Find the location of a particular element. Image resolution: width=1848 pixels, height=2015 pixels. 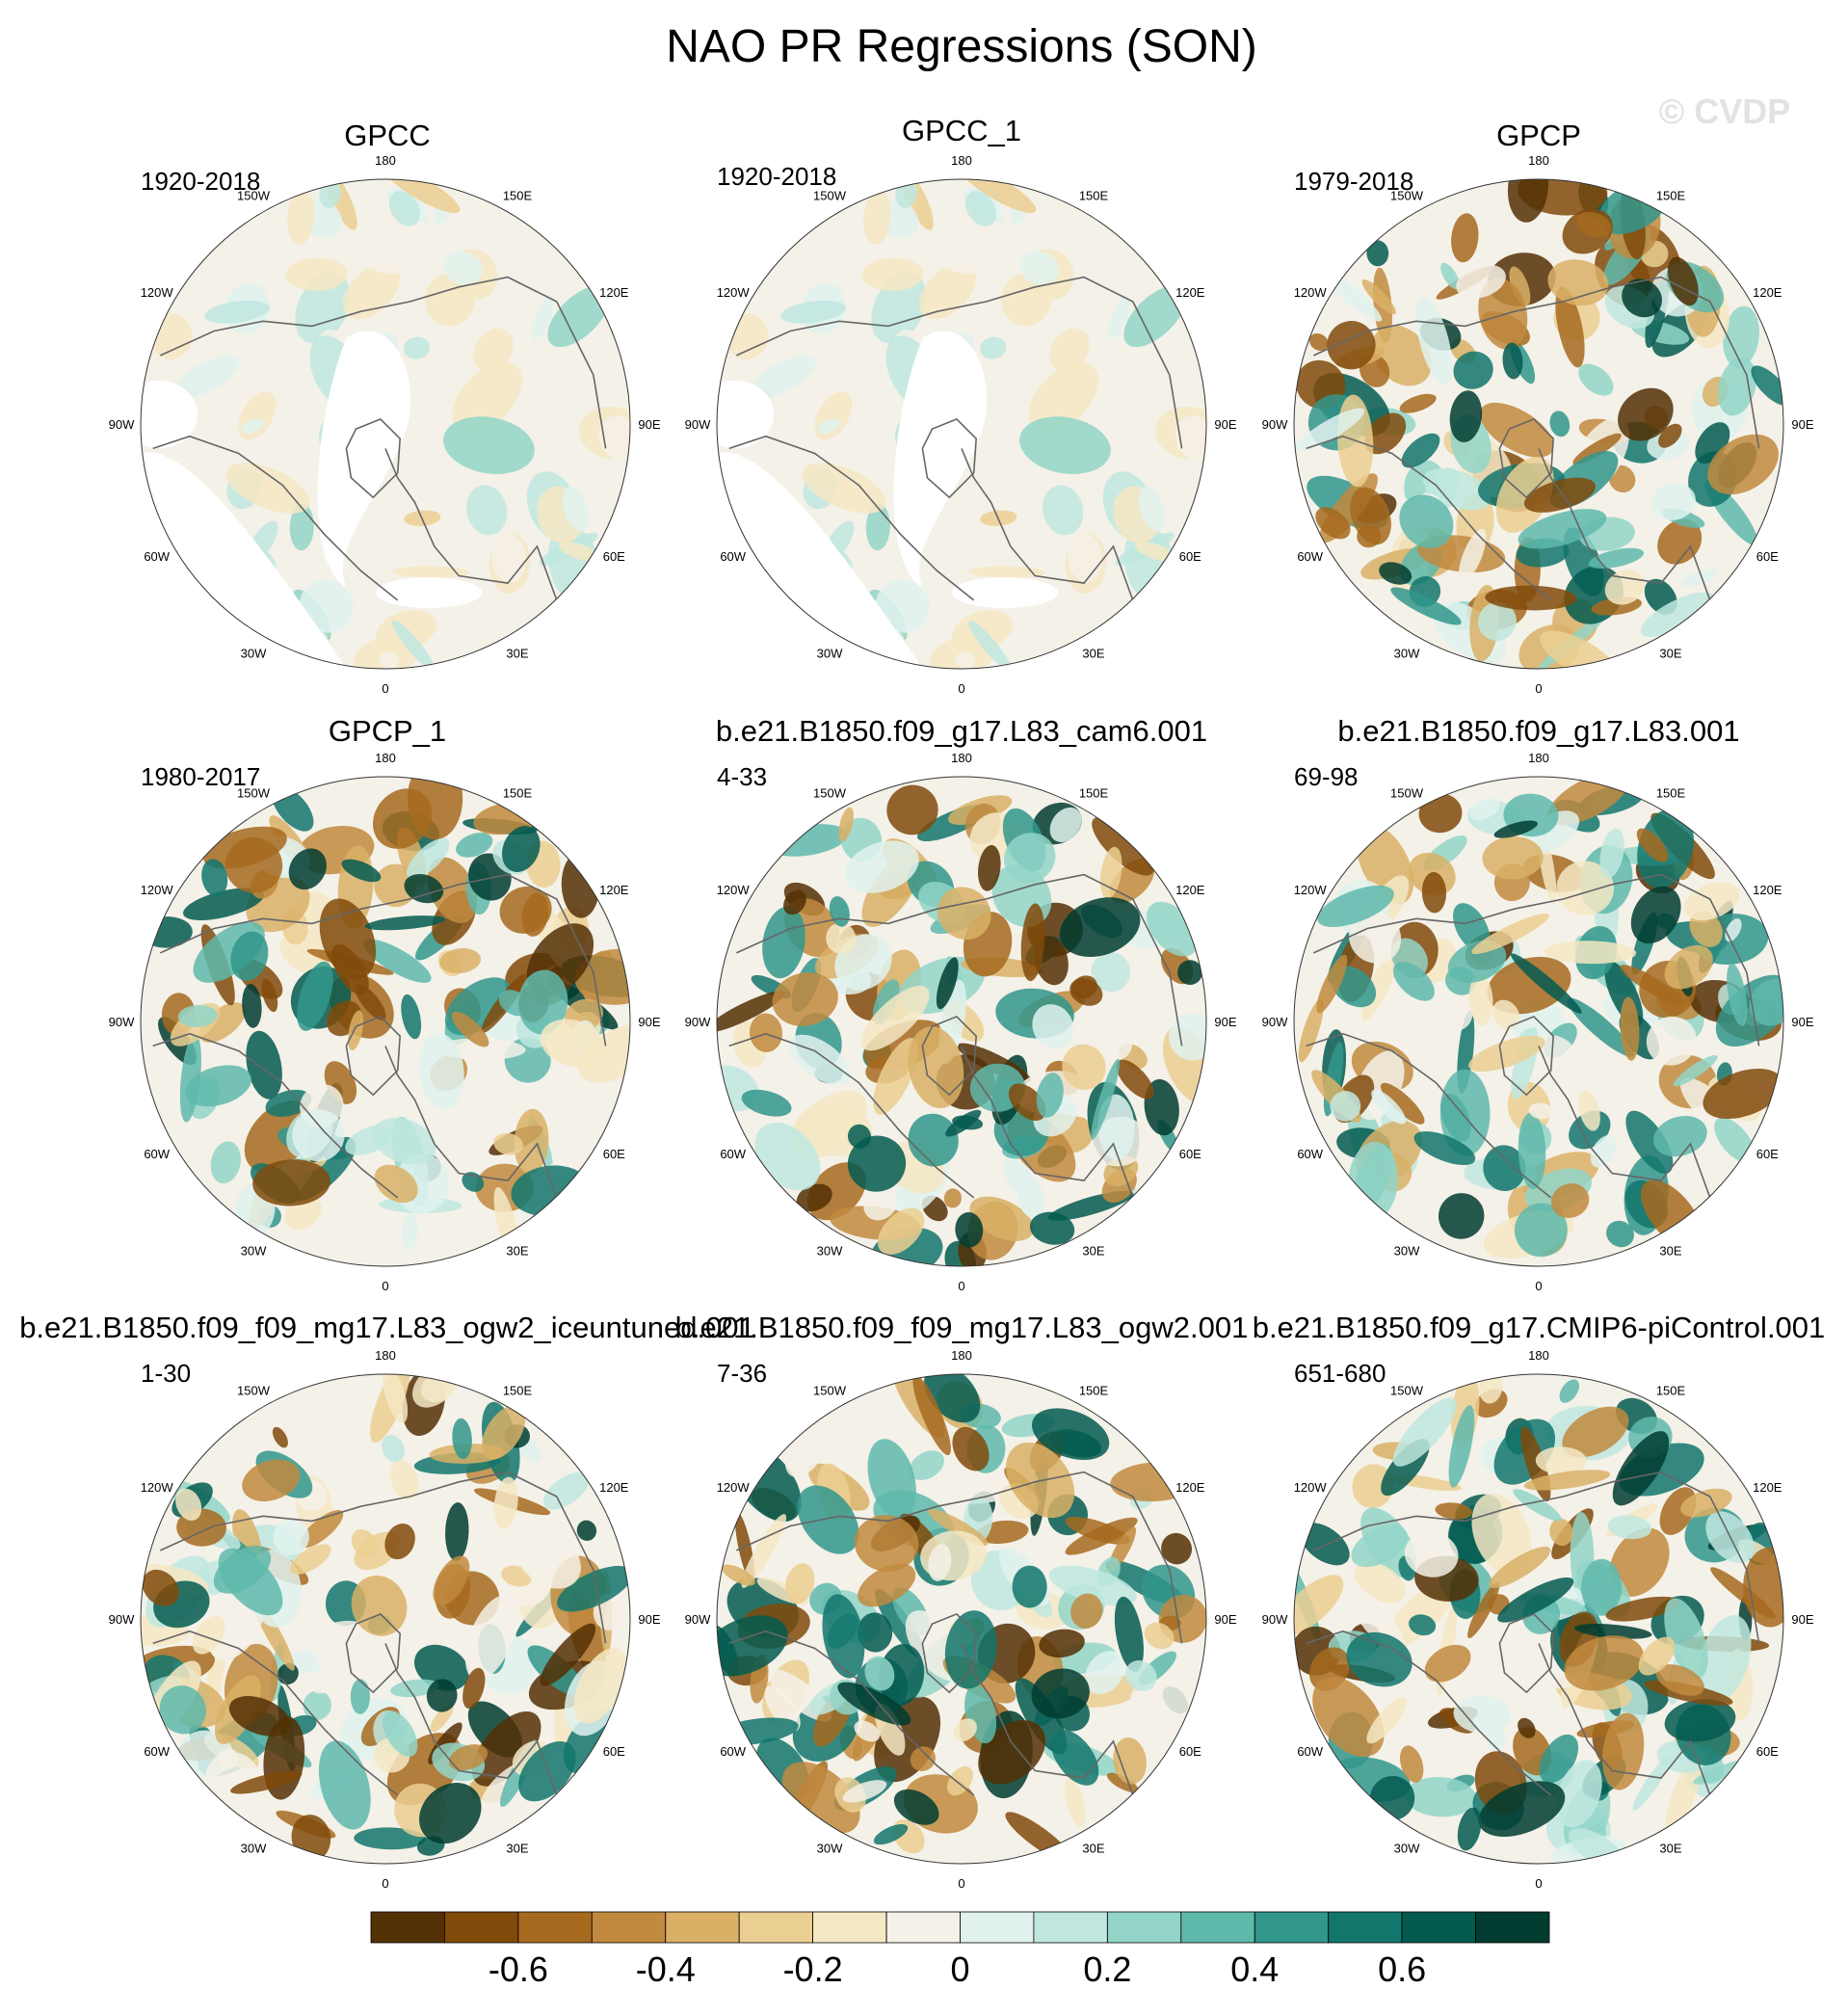

lon-label: 0 is located at coordinates (1538, 688).